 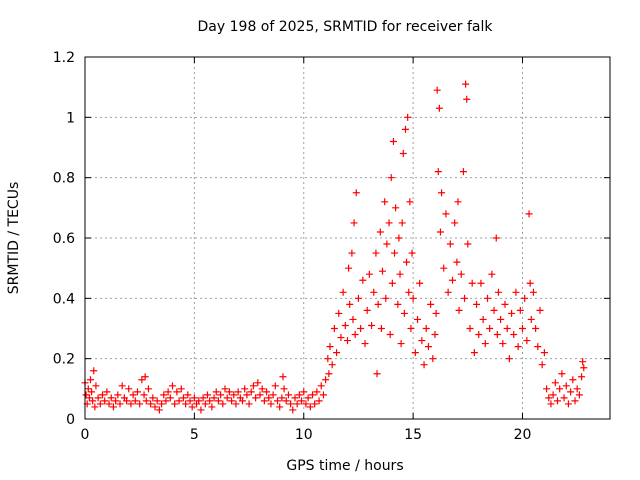 What do you see at coordinates (70, 118) in the screenshot?
I see `y-tick-label: 1` at bounding box center [70, 118].